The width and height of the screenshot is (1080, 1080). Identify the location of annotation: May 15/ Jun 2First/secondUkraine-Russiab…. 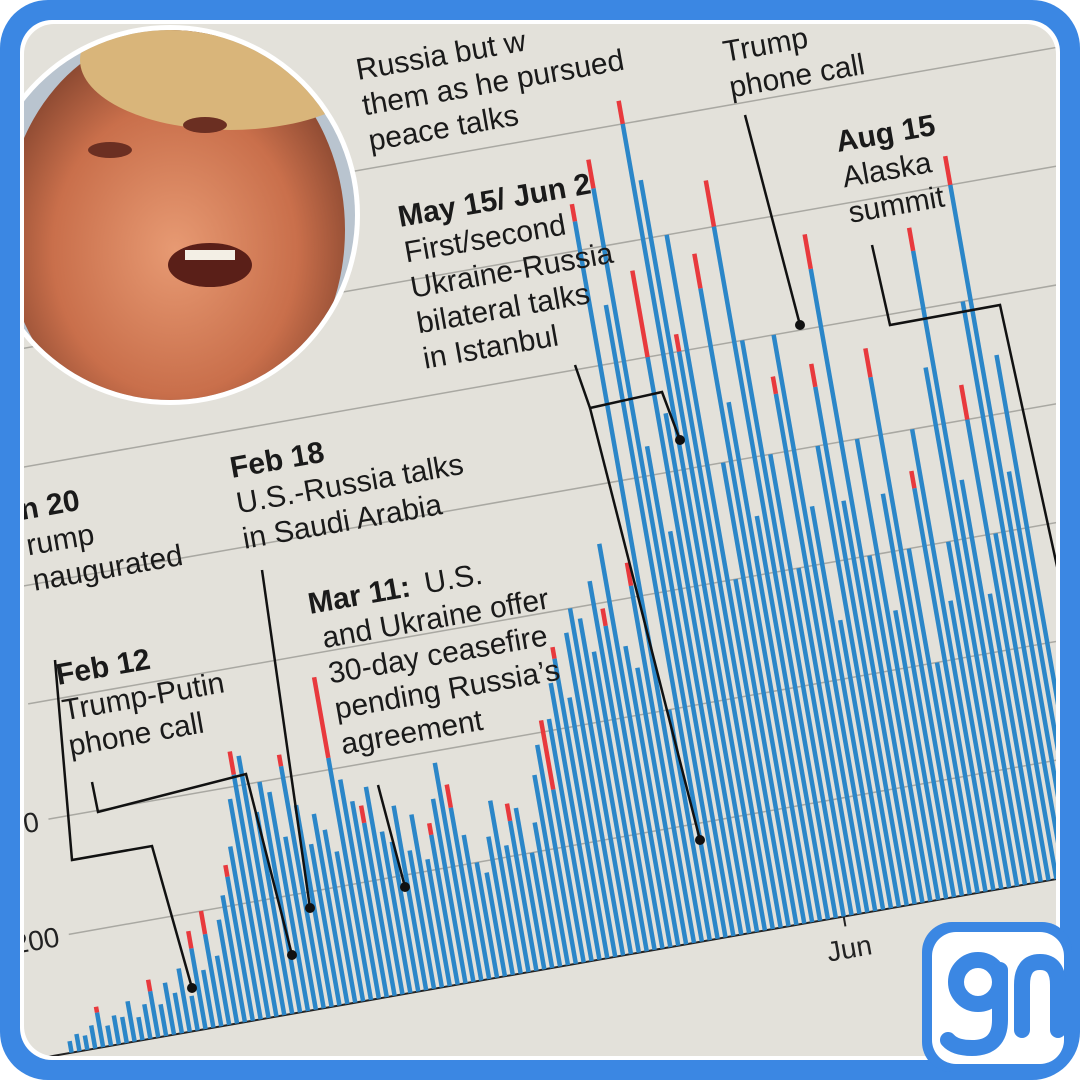
(505, 272).